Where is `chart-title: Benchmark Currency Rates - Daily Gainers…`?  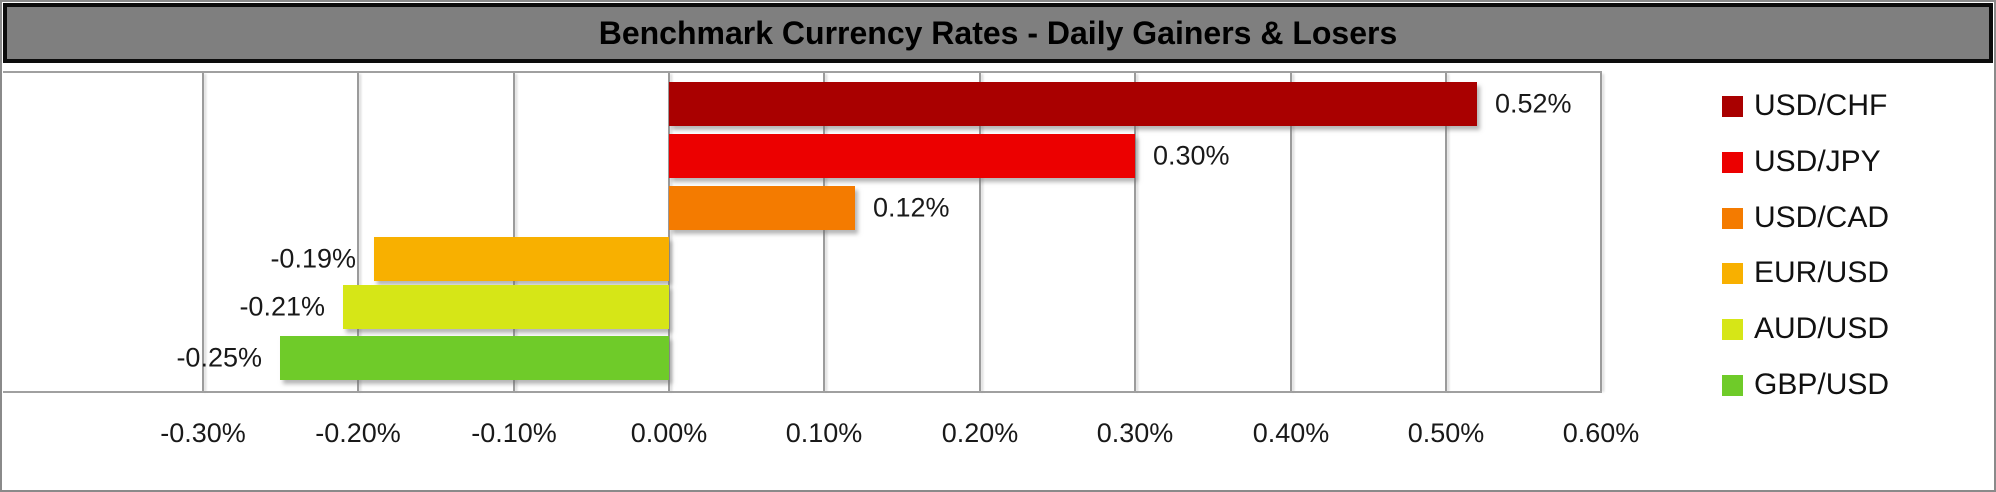 chart-title: Benchmark Currency Rates - Daily Gainers… is located at coordinates (998, 32).